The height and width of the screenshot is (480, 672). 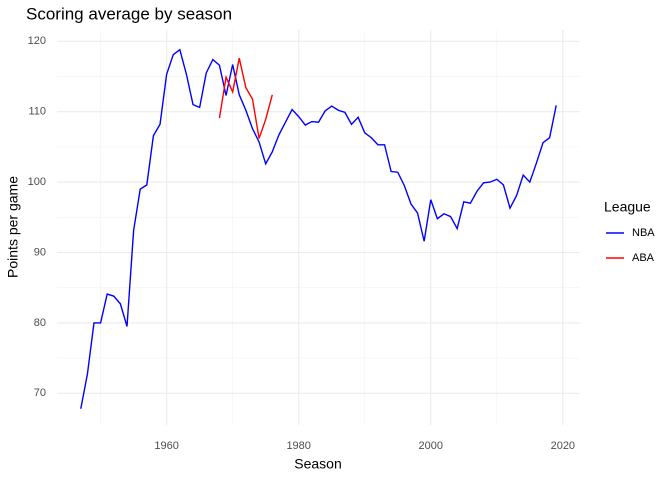 What do you see at coordinates (643, 233) in the screenshot?
I see `legend-label: NBA` at bounding box center [643, 233].